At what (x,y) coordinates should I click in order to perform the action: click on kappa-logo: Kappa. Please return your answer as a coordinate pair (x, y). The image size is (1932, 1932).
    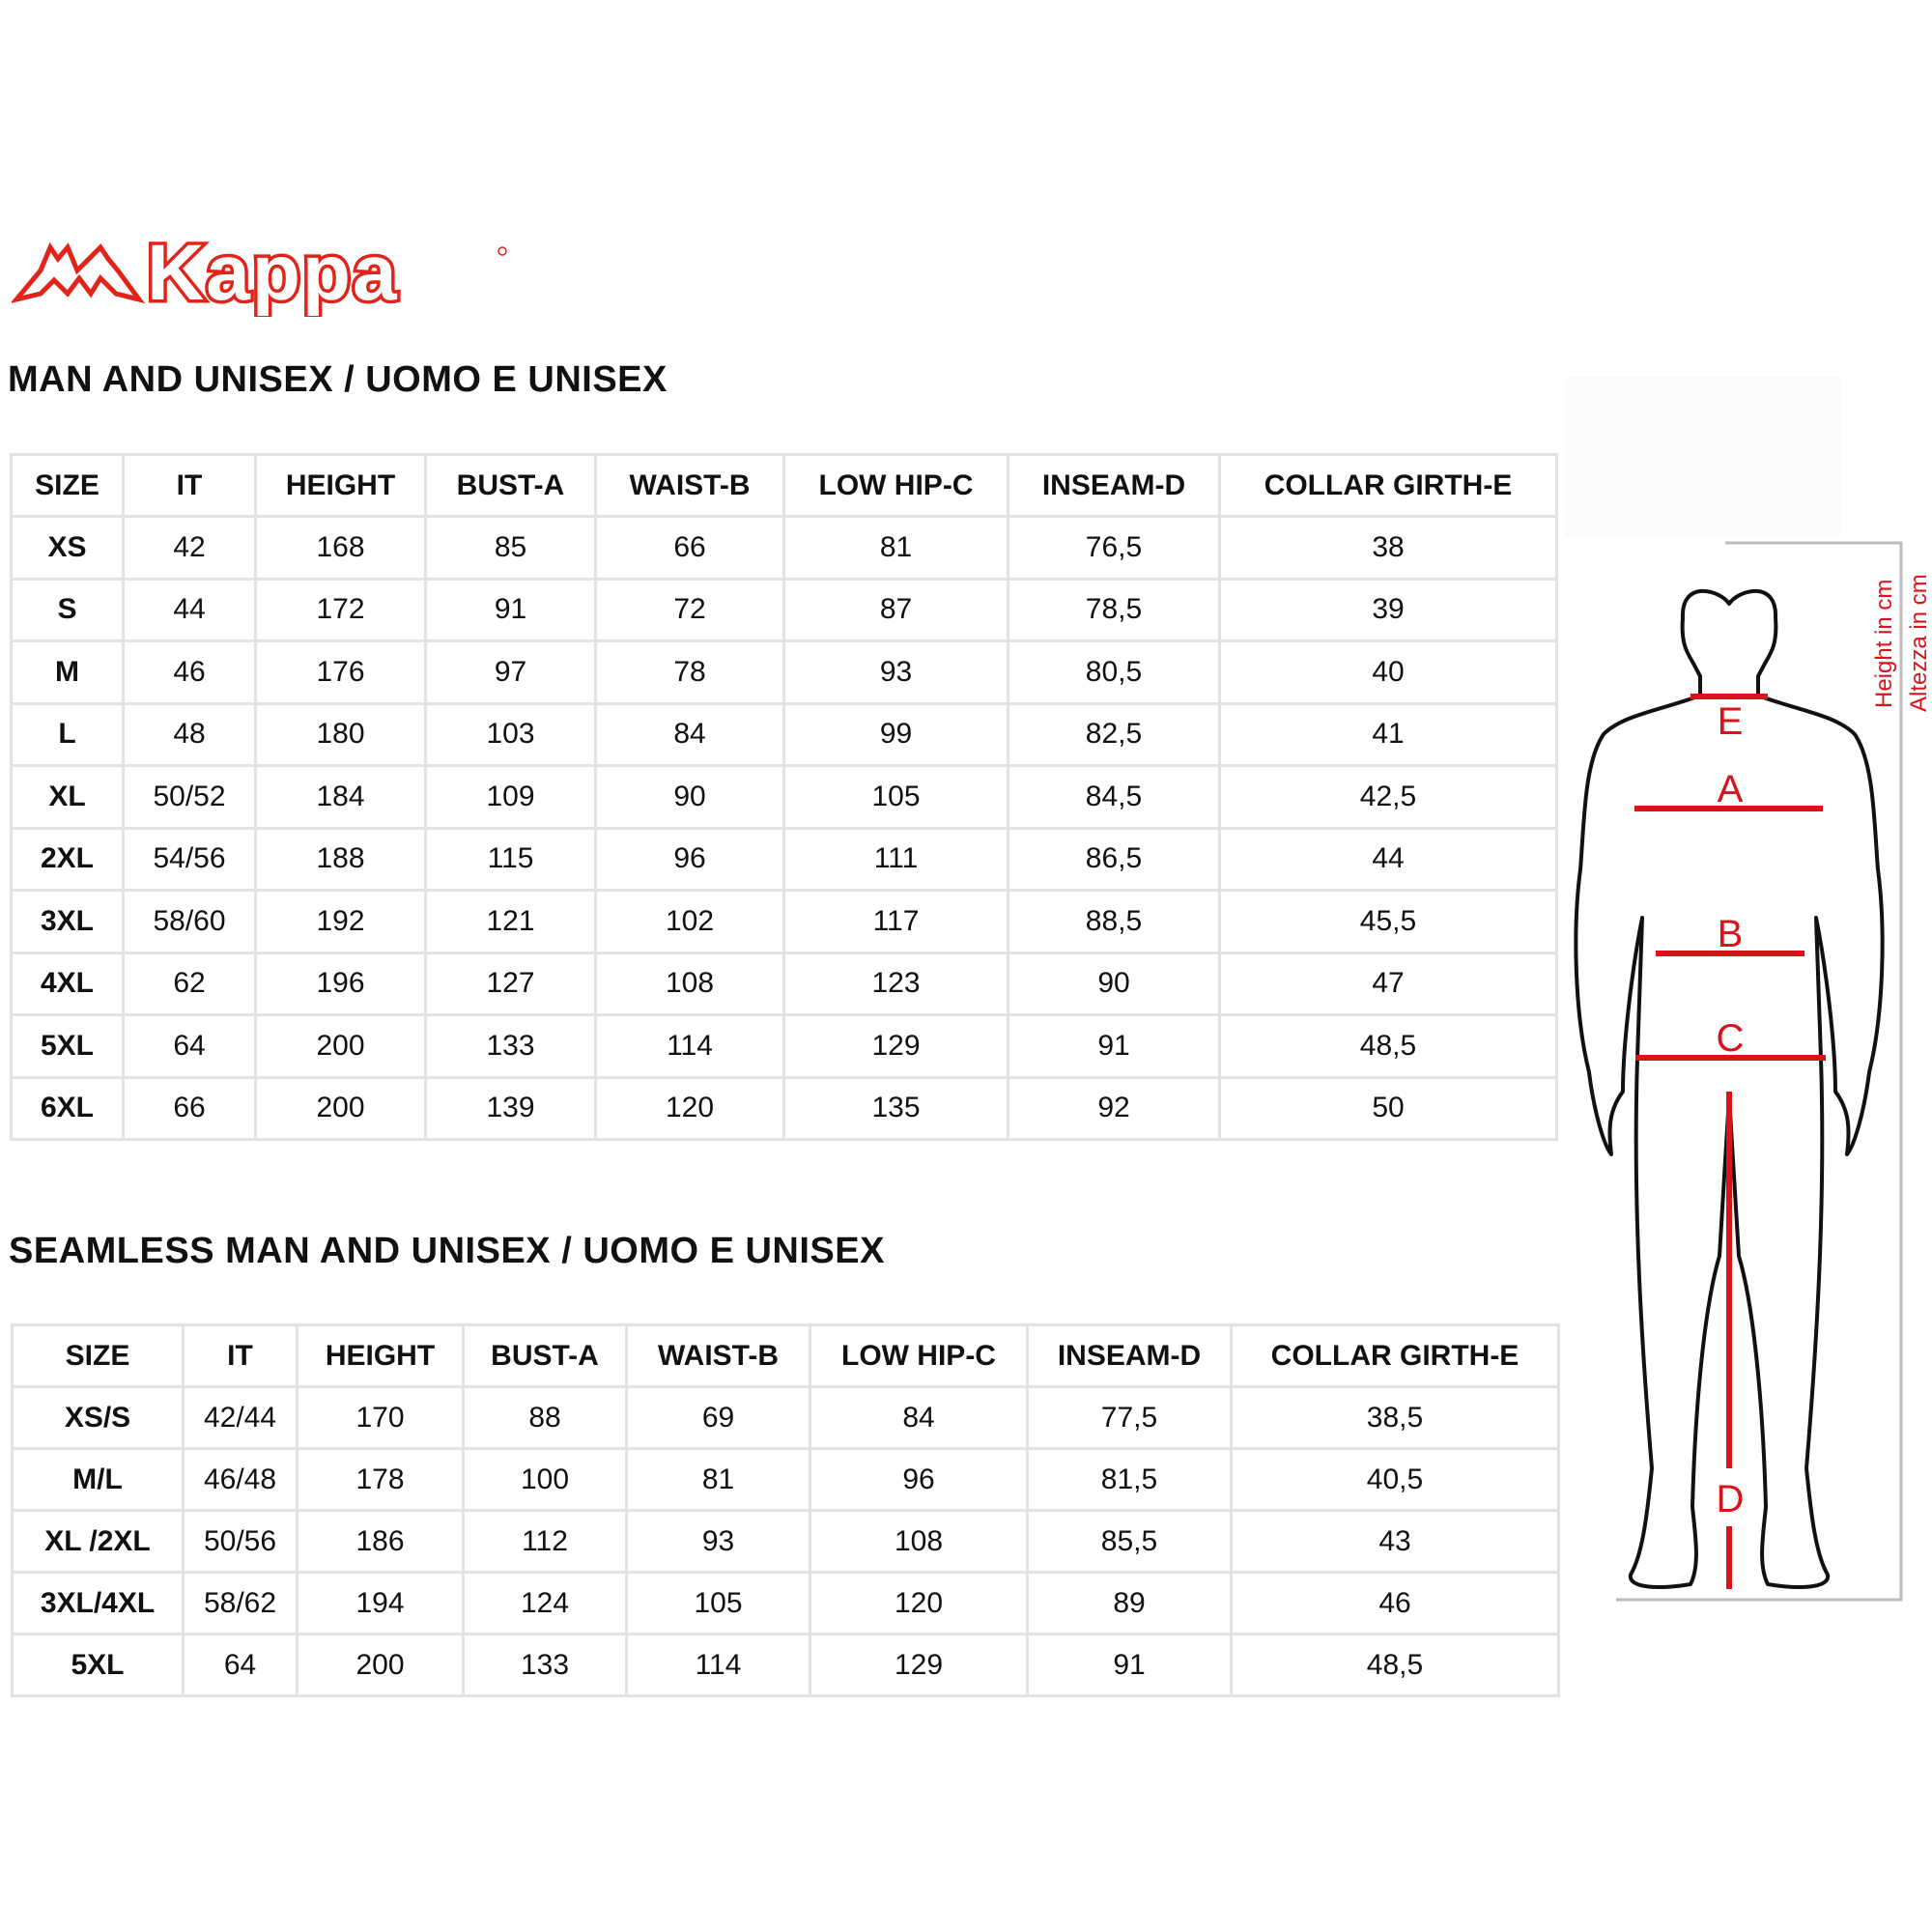
    Looking at the image, I should click on (262, 274).